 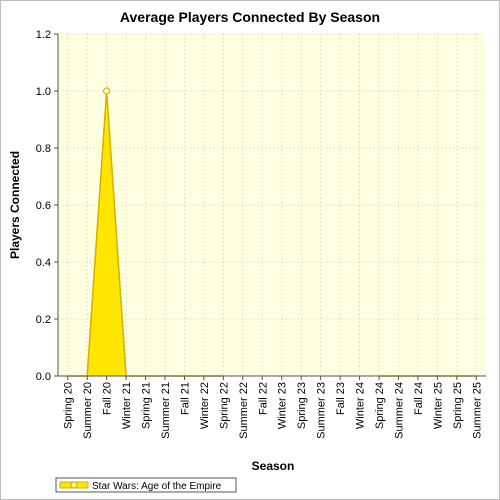 What do you see at coordinates (244, 410) in the screenshot?
I see `x-tick-label: Summer 22` at bounding box center [244, 410].